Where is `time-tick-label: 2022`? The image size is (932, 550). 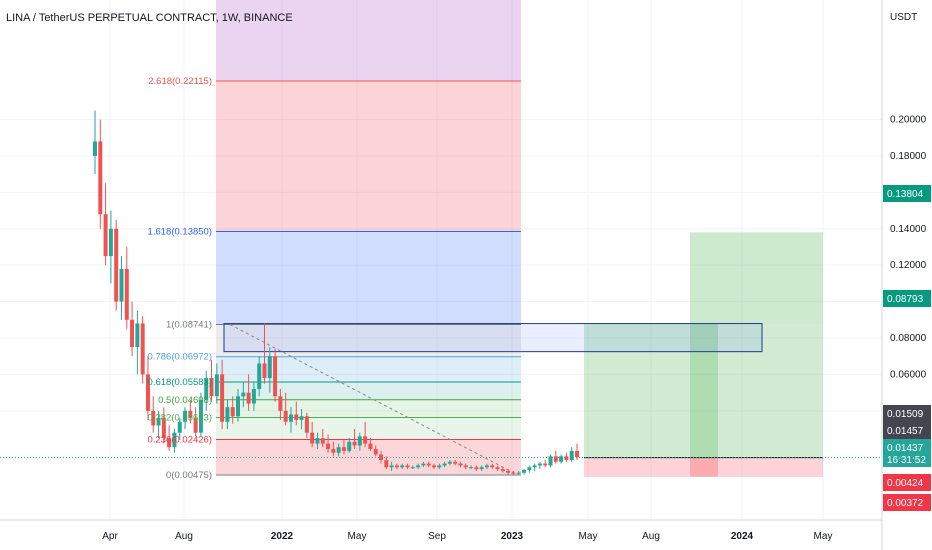 time-tick-label: 2022 is located at coordinates (282, 536).